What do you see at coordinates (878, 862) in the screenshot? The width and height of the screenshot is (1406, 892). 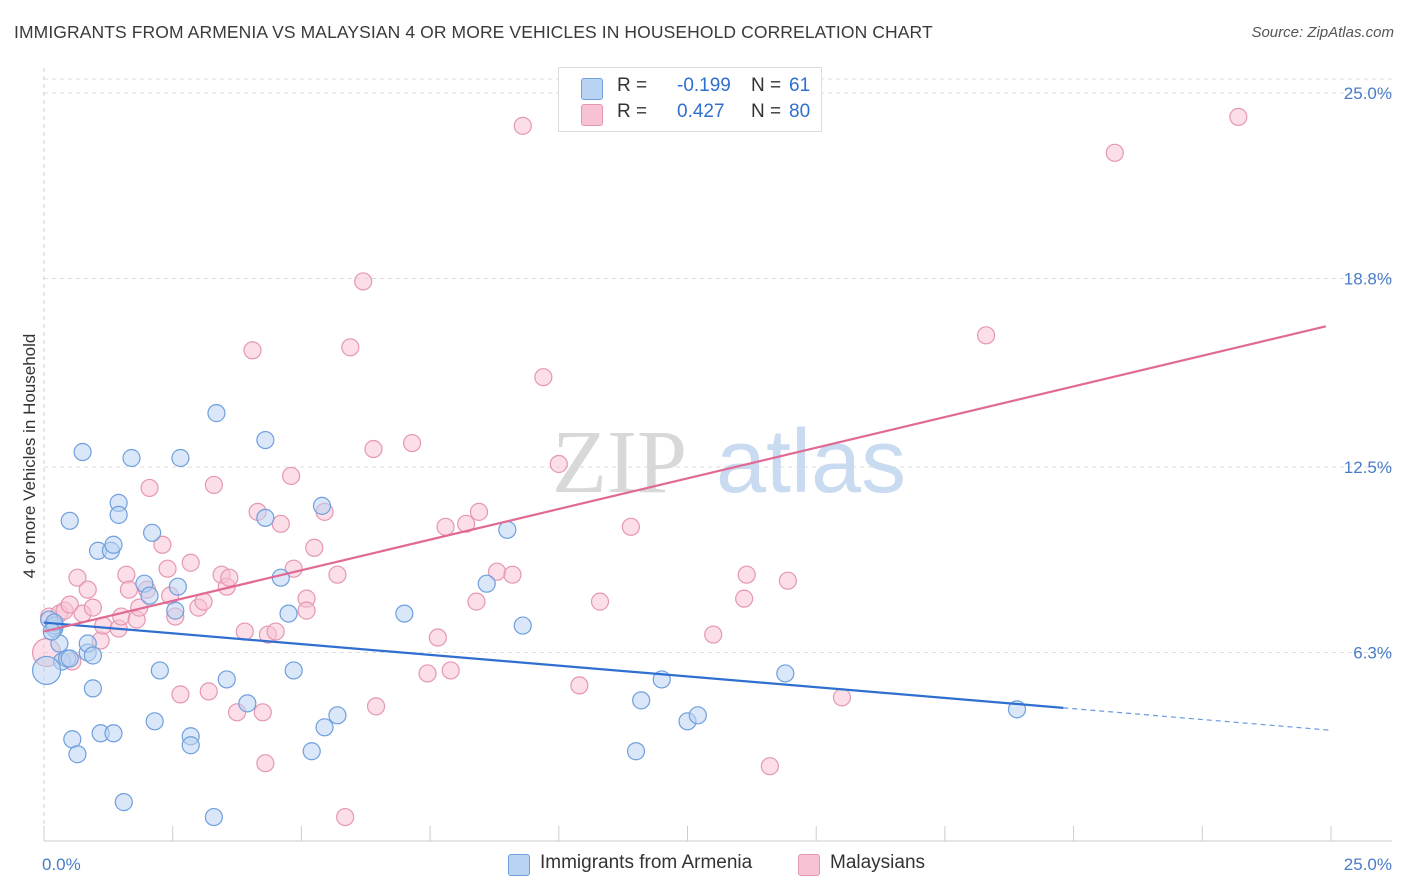 I see `legend-label-malaysians: Malaysians` at bounding box center [878, 862].